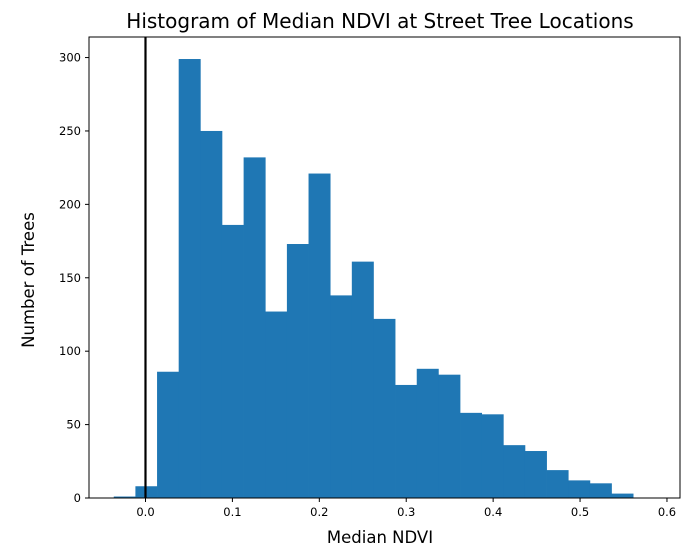 The height and width of the screenshot is (556, 700). I want to click on x-tick-label: 0.5, so click(580, 512).